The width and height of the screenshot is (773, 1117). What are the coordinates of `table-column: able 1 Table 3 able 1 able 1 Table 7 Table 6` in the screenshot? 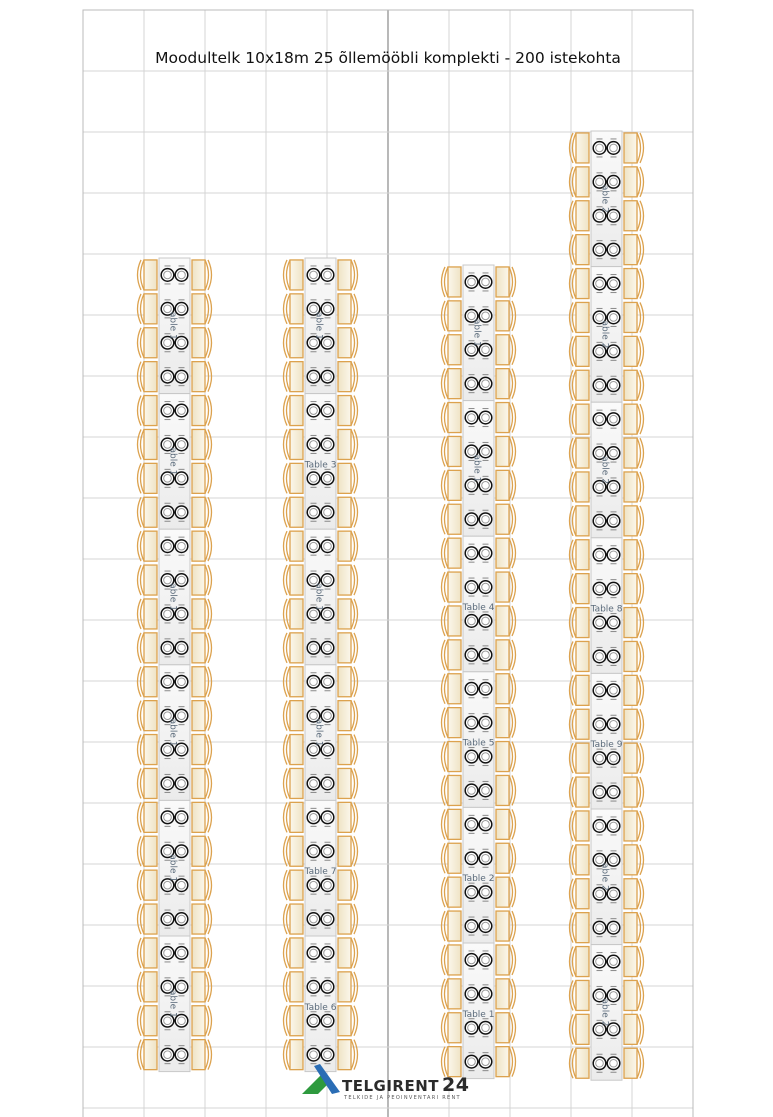 It's located at (320, 665).